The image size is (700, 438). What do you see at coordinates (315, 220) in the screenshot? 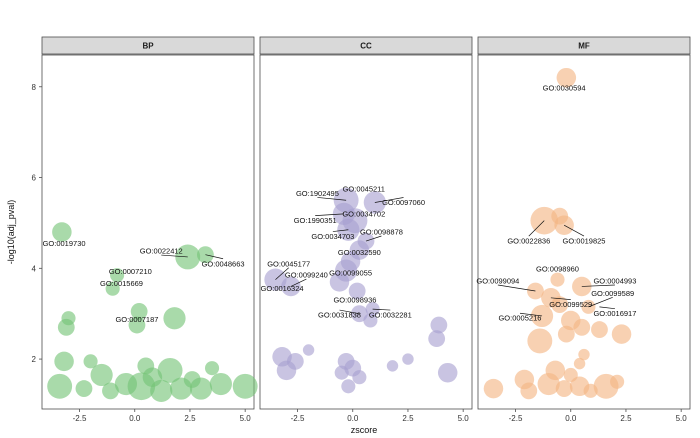
I see `point-label: GO:1990351` at bounding box center [315, 220].